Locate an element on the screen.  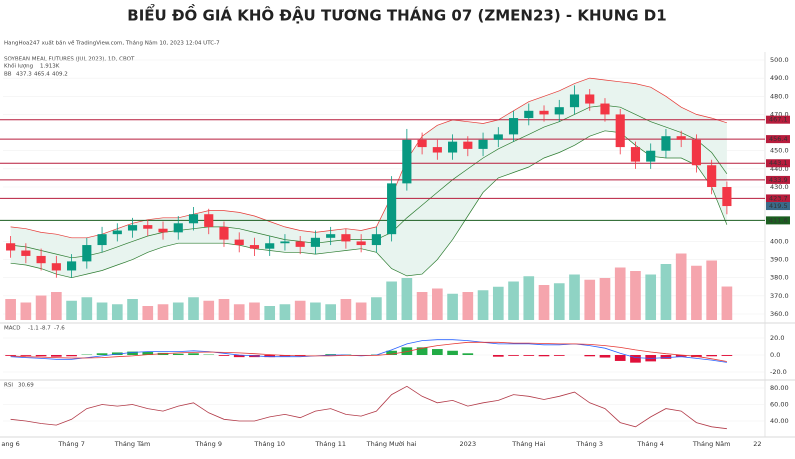
y-tick-label: 370.0 is located at coordinates (779, 296).